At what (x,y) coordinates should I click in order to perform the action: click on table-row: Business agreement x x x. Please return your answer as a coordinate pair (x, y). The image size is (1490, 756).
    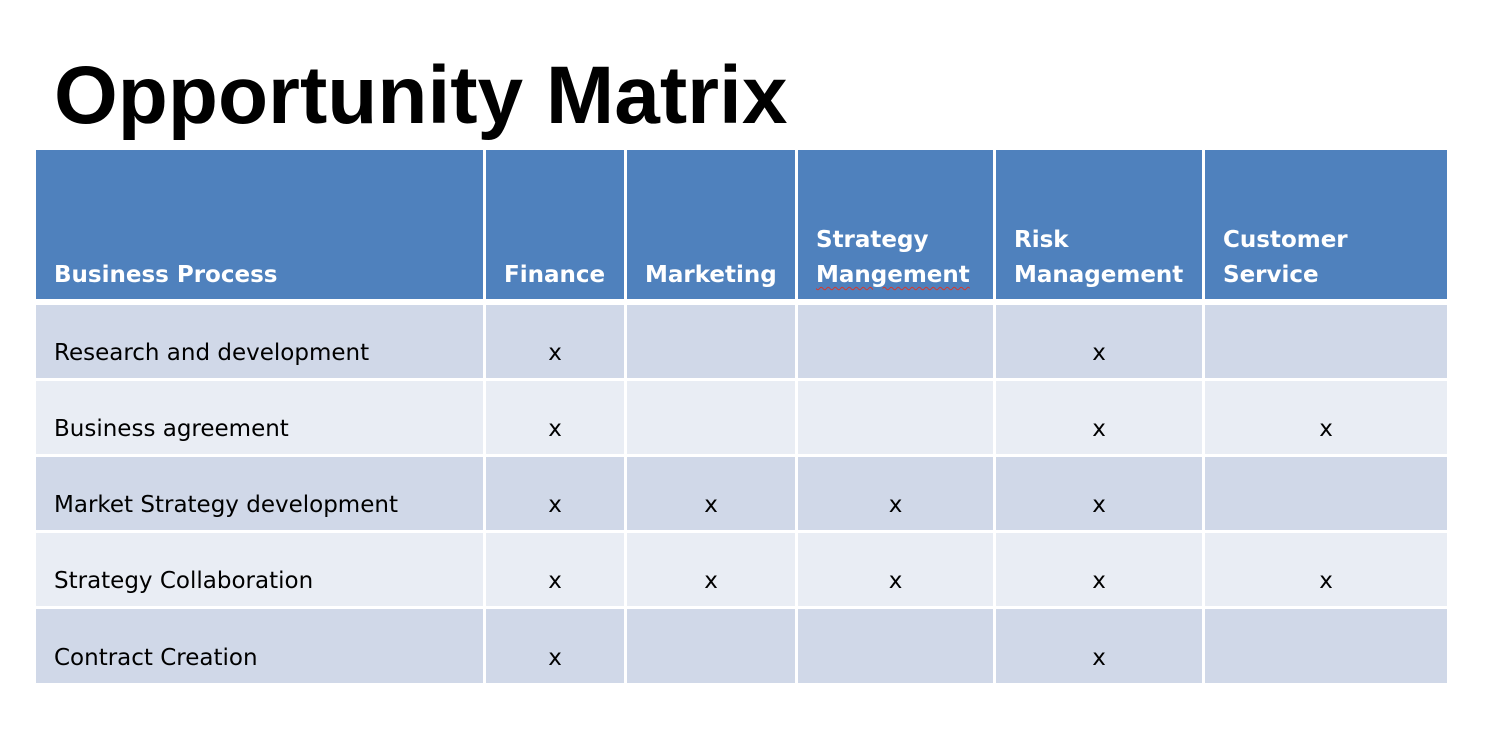
    Looking at the image, I should click on (741, 419).